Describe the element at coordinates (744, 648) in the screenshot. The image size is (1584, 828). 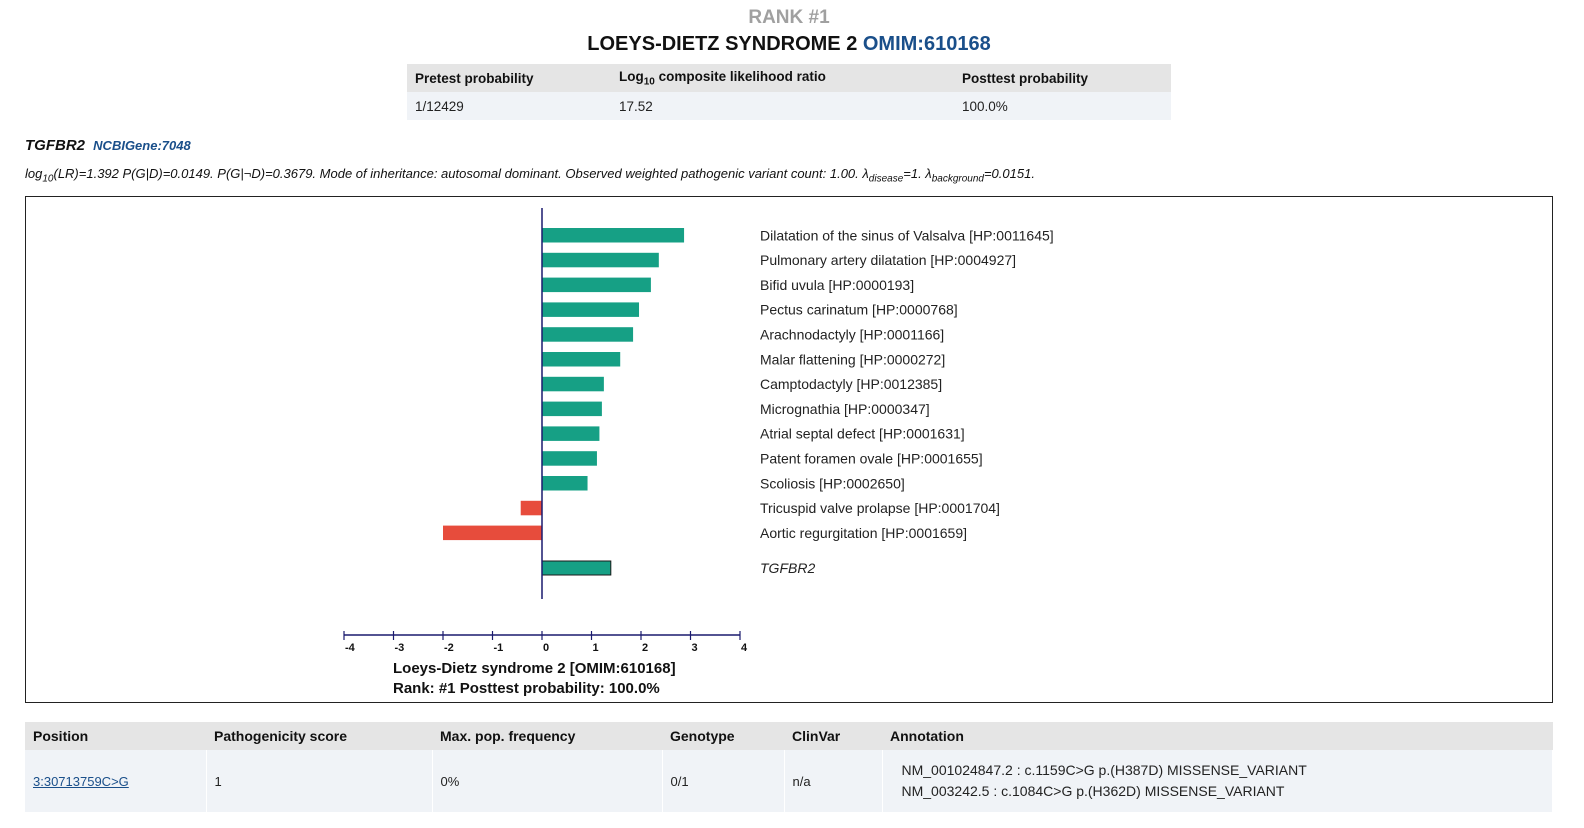
I see `x-tick-label: 4` at that location.